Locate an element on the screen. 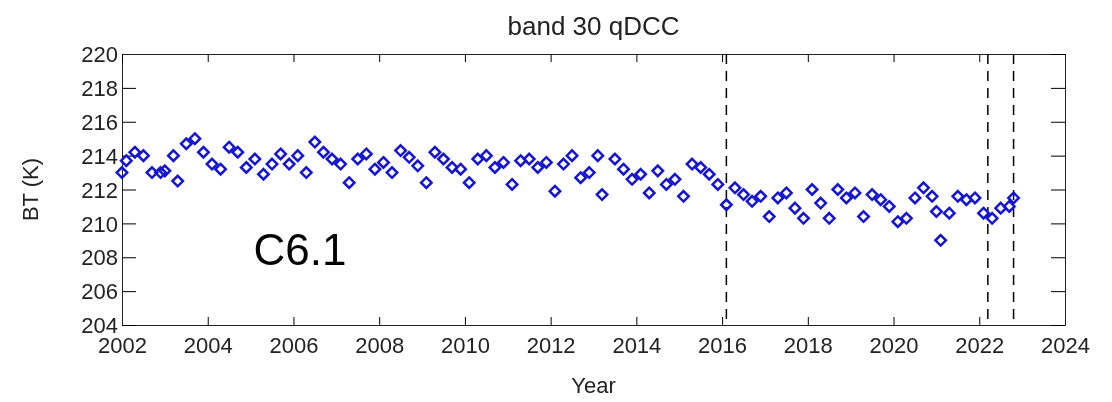 The height and width of the screenshot is (402, 1112). y-tick-label: 216 is located at coordinates (99, 122).